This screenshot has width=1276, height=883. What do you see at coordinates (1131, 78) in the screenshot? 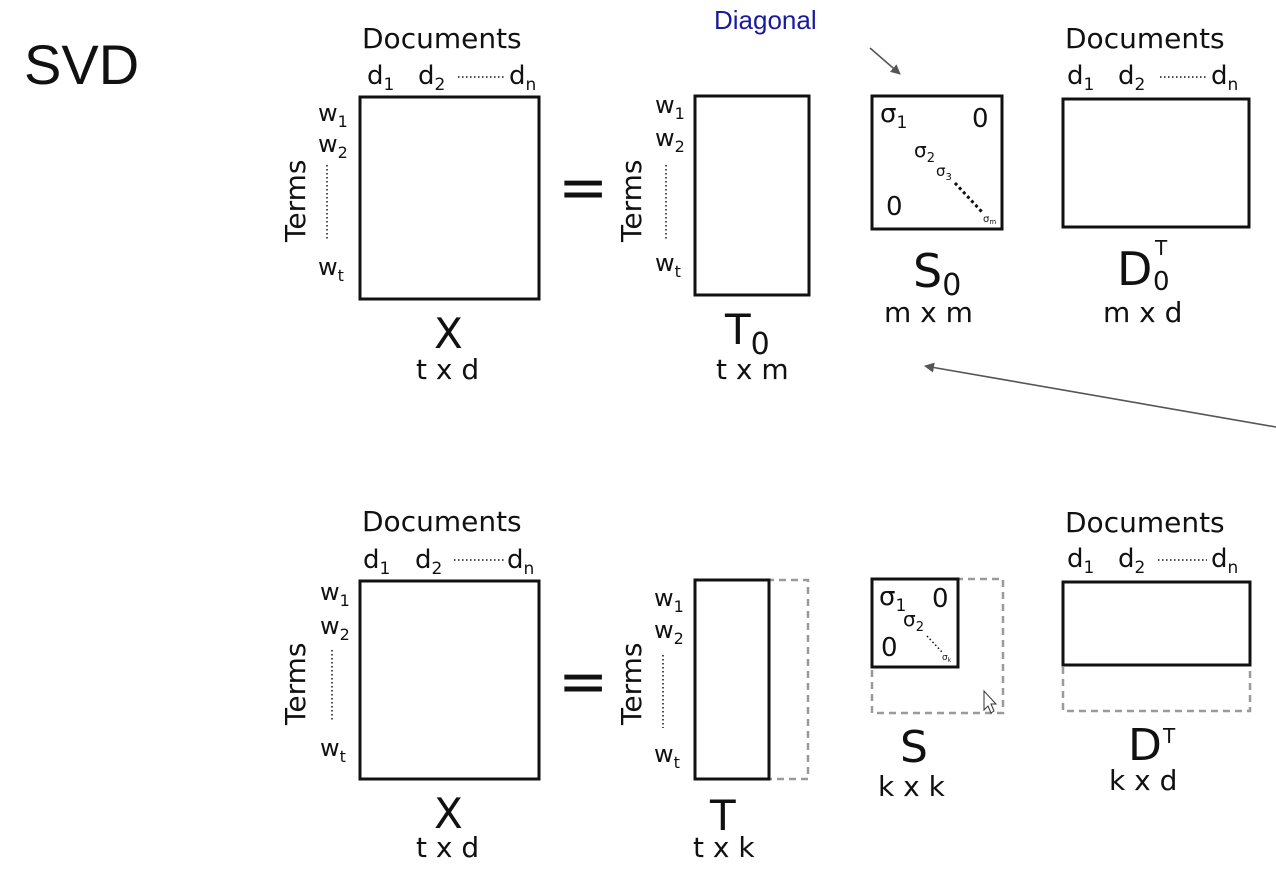
I see `d0t-doc-d2: d2` at bounding box center [1131, 78].